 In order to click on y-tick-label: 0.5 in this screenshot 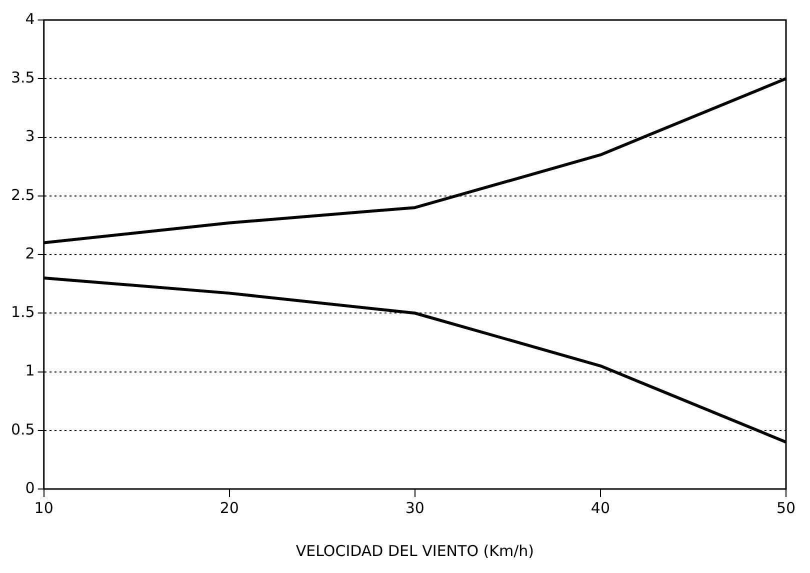, I will do `click(22, 429)`.